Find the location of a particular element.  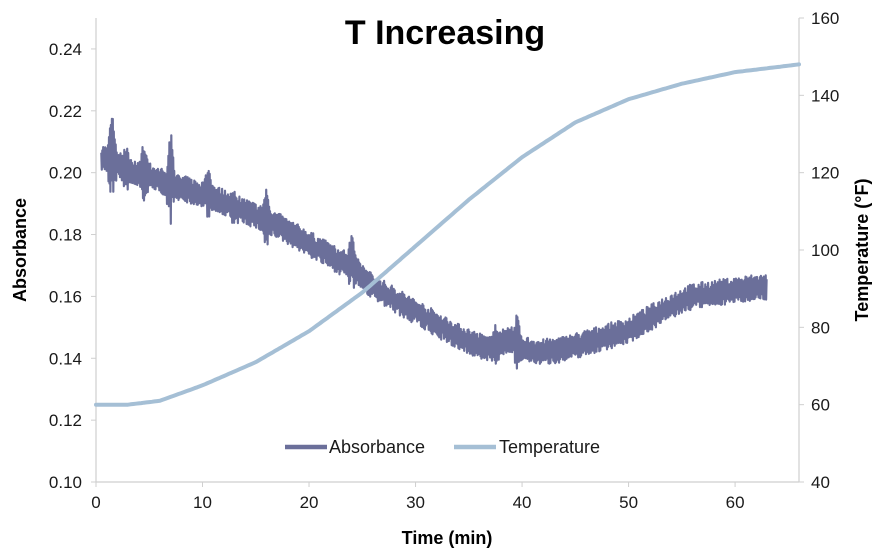

x-tick-label: 10 is located at coordinates (202, 502).